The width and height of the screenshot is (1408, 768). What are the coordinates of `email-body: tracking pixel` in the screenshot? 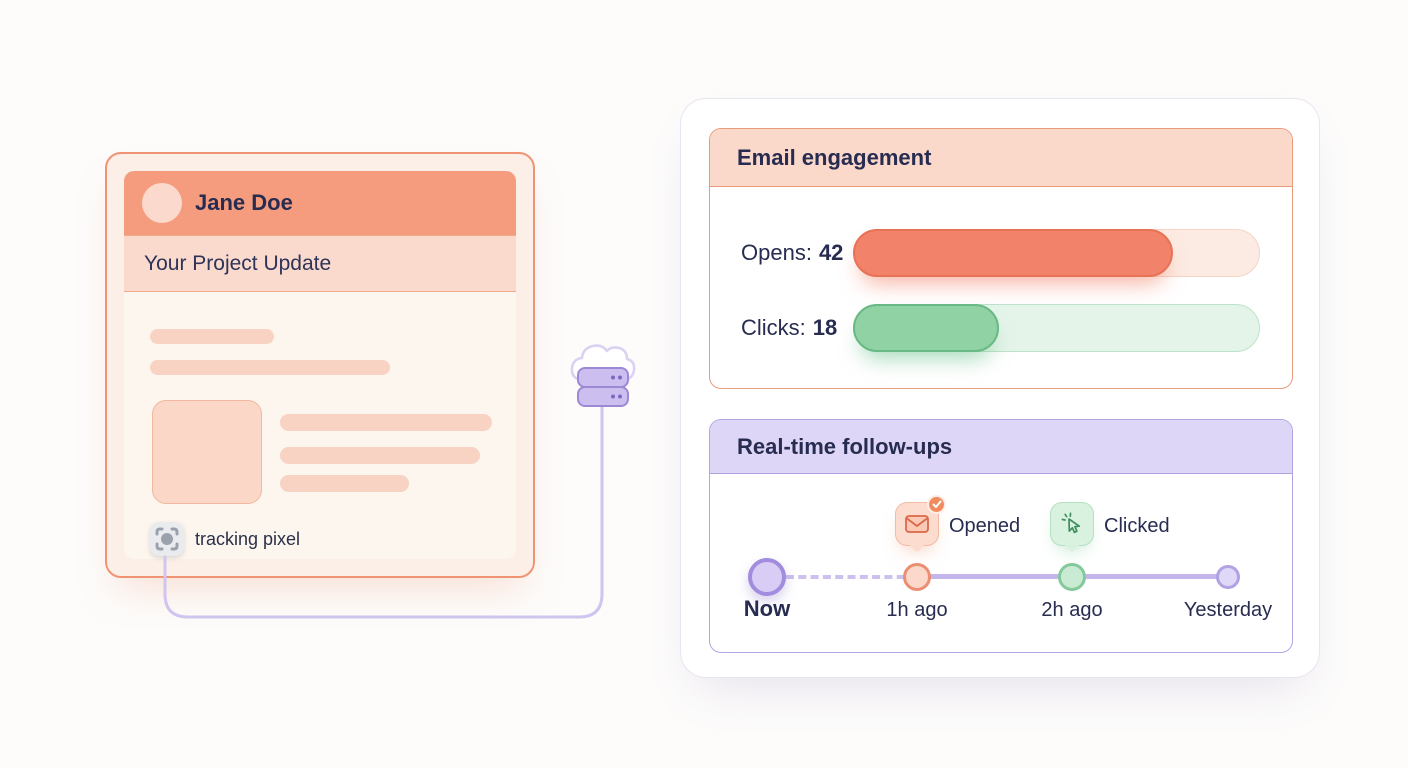 It's located at (320, 425).